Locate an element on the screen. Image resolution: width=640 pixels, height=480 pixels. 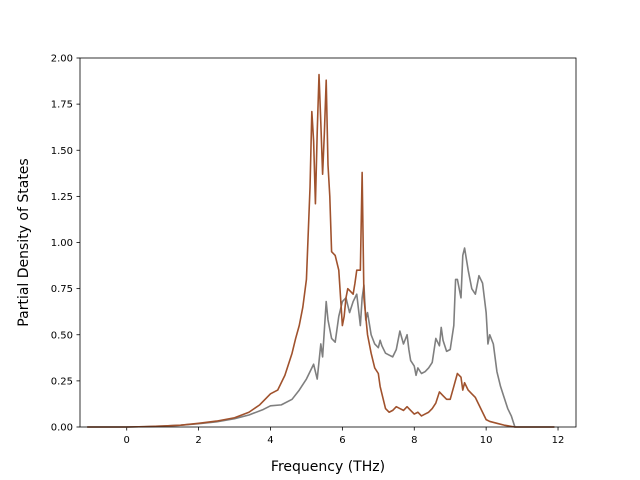
y-tick-label: 0.50 is located at coordinates (62, 335).